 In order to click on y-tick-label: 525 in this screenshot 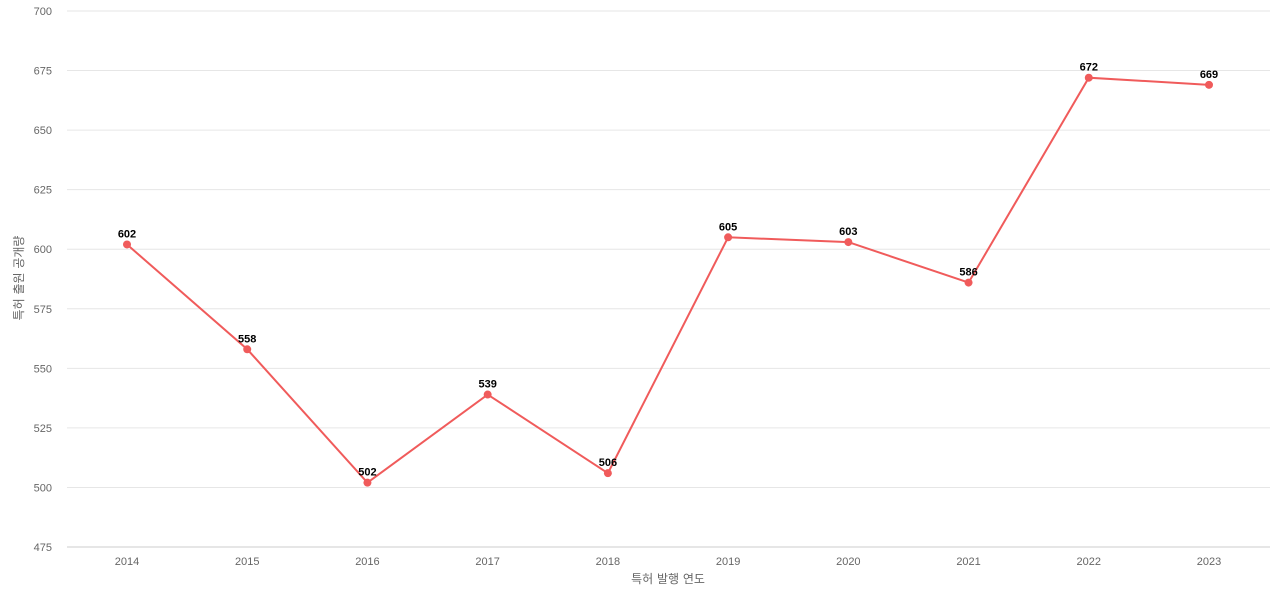, I will do `click(43, 429)`.